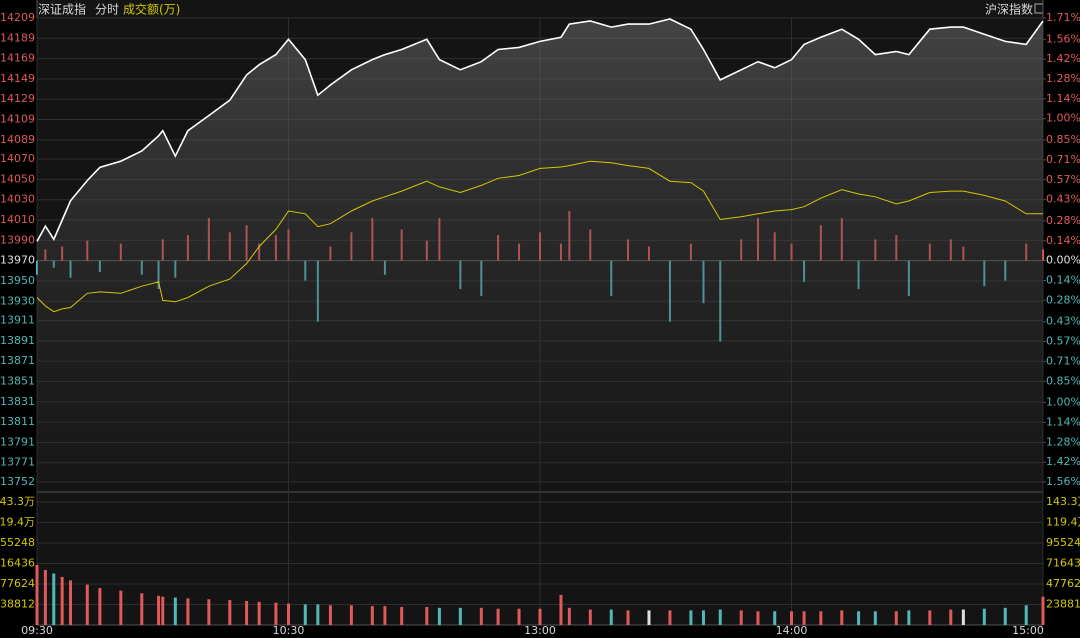 Image resolution: width=1080 pixels, height=638 pixels. What do you see at coordinates (17, 17) in the screenshot?
I see `y-tick-label: 14209` at bounding box center [17, 17].